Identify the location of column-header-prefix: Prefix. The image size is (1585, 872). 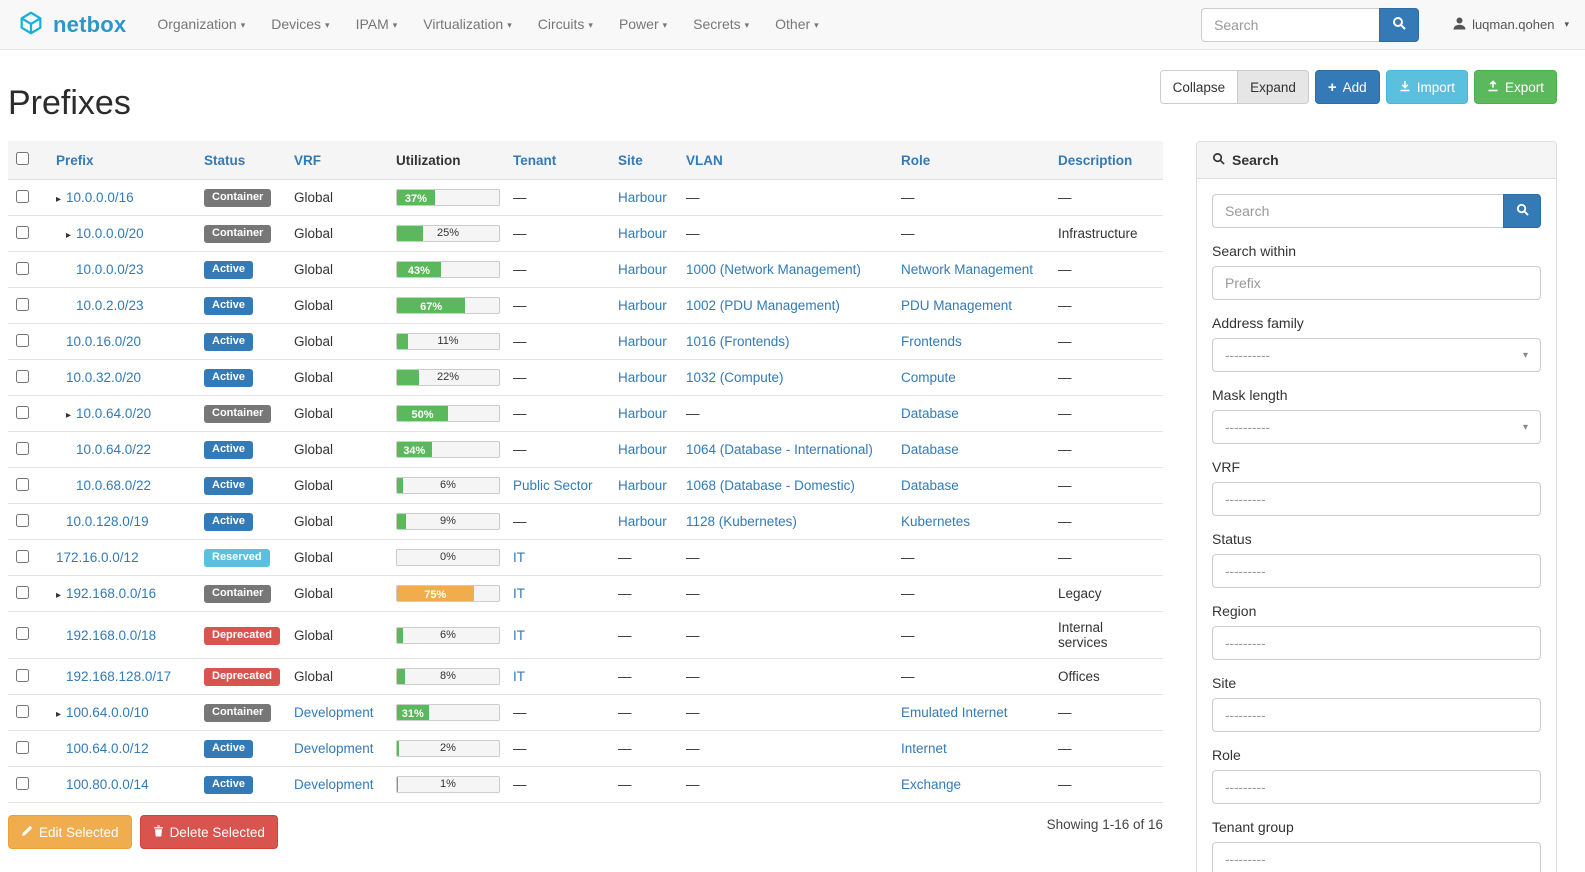
(122, 160).